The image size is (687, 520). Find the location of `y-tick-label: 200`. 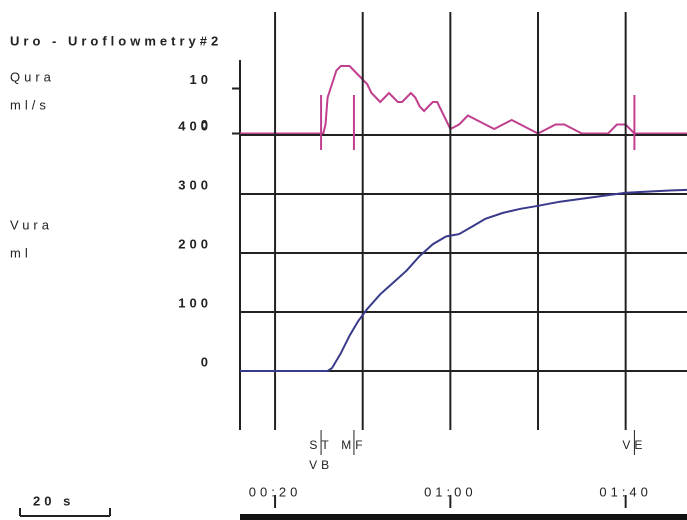

y-tick-label: 200 is located at coordinates (195, 243).